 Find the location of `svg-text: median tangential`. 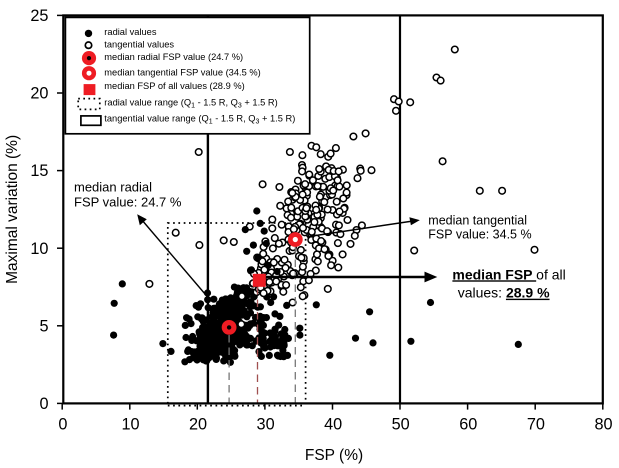

svg-text: median tangential is located at coordinates (477, 221).